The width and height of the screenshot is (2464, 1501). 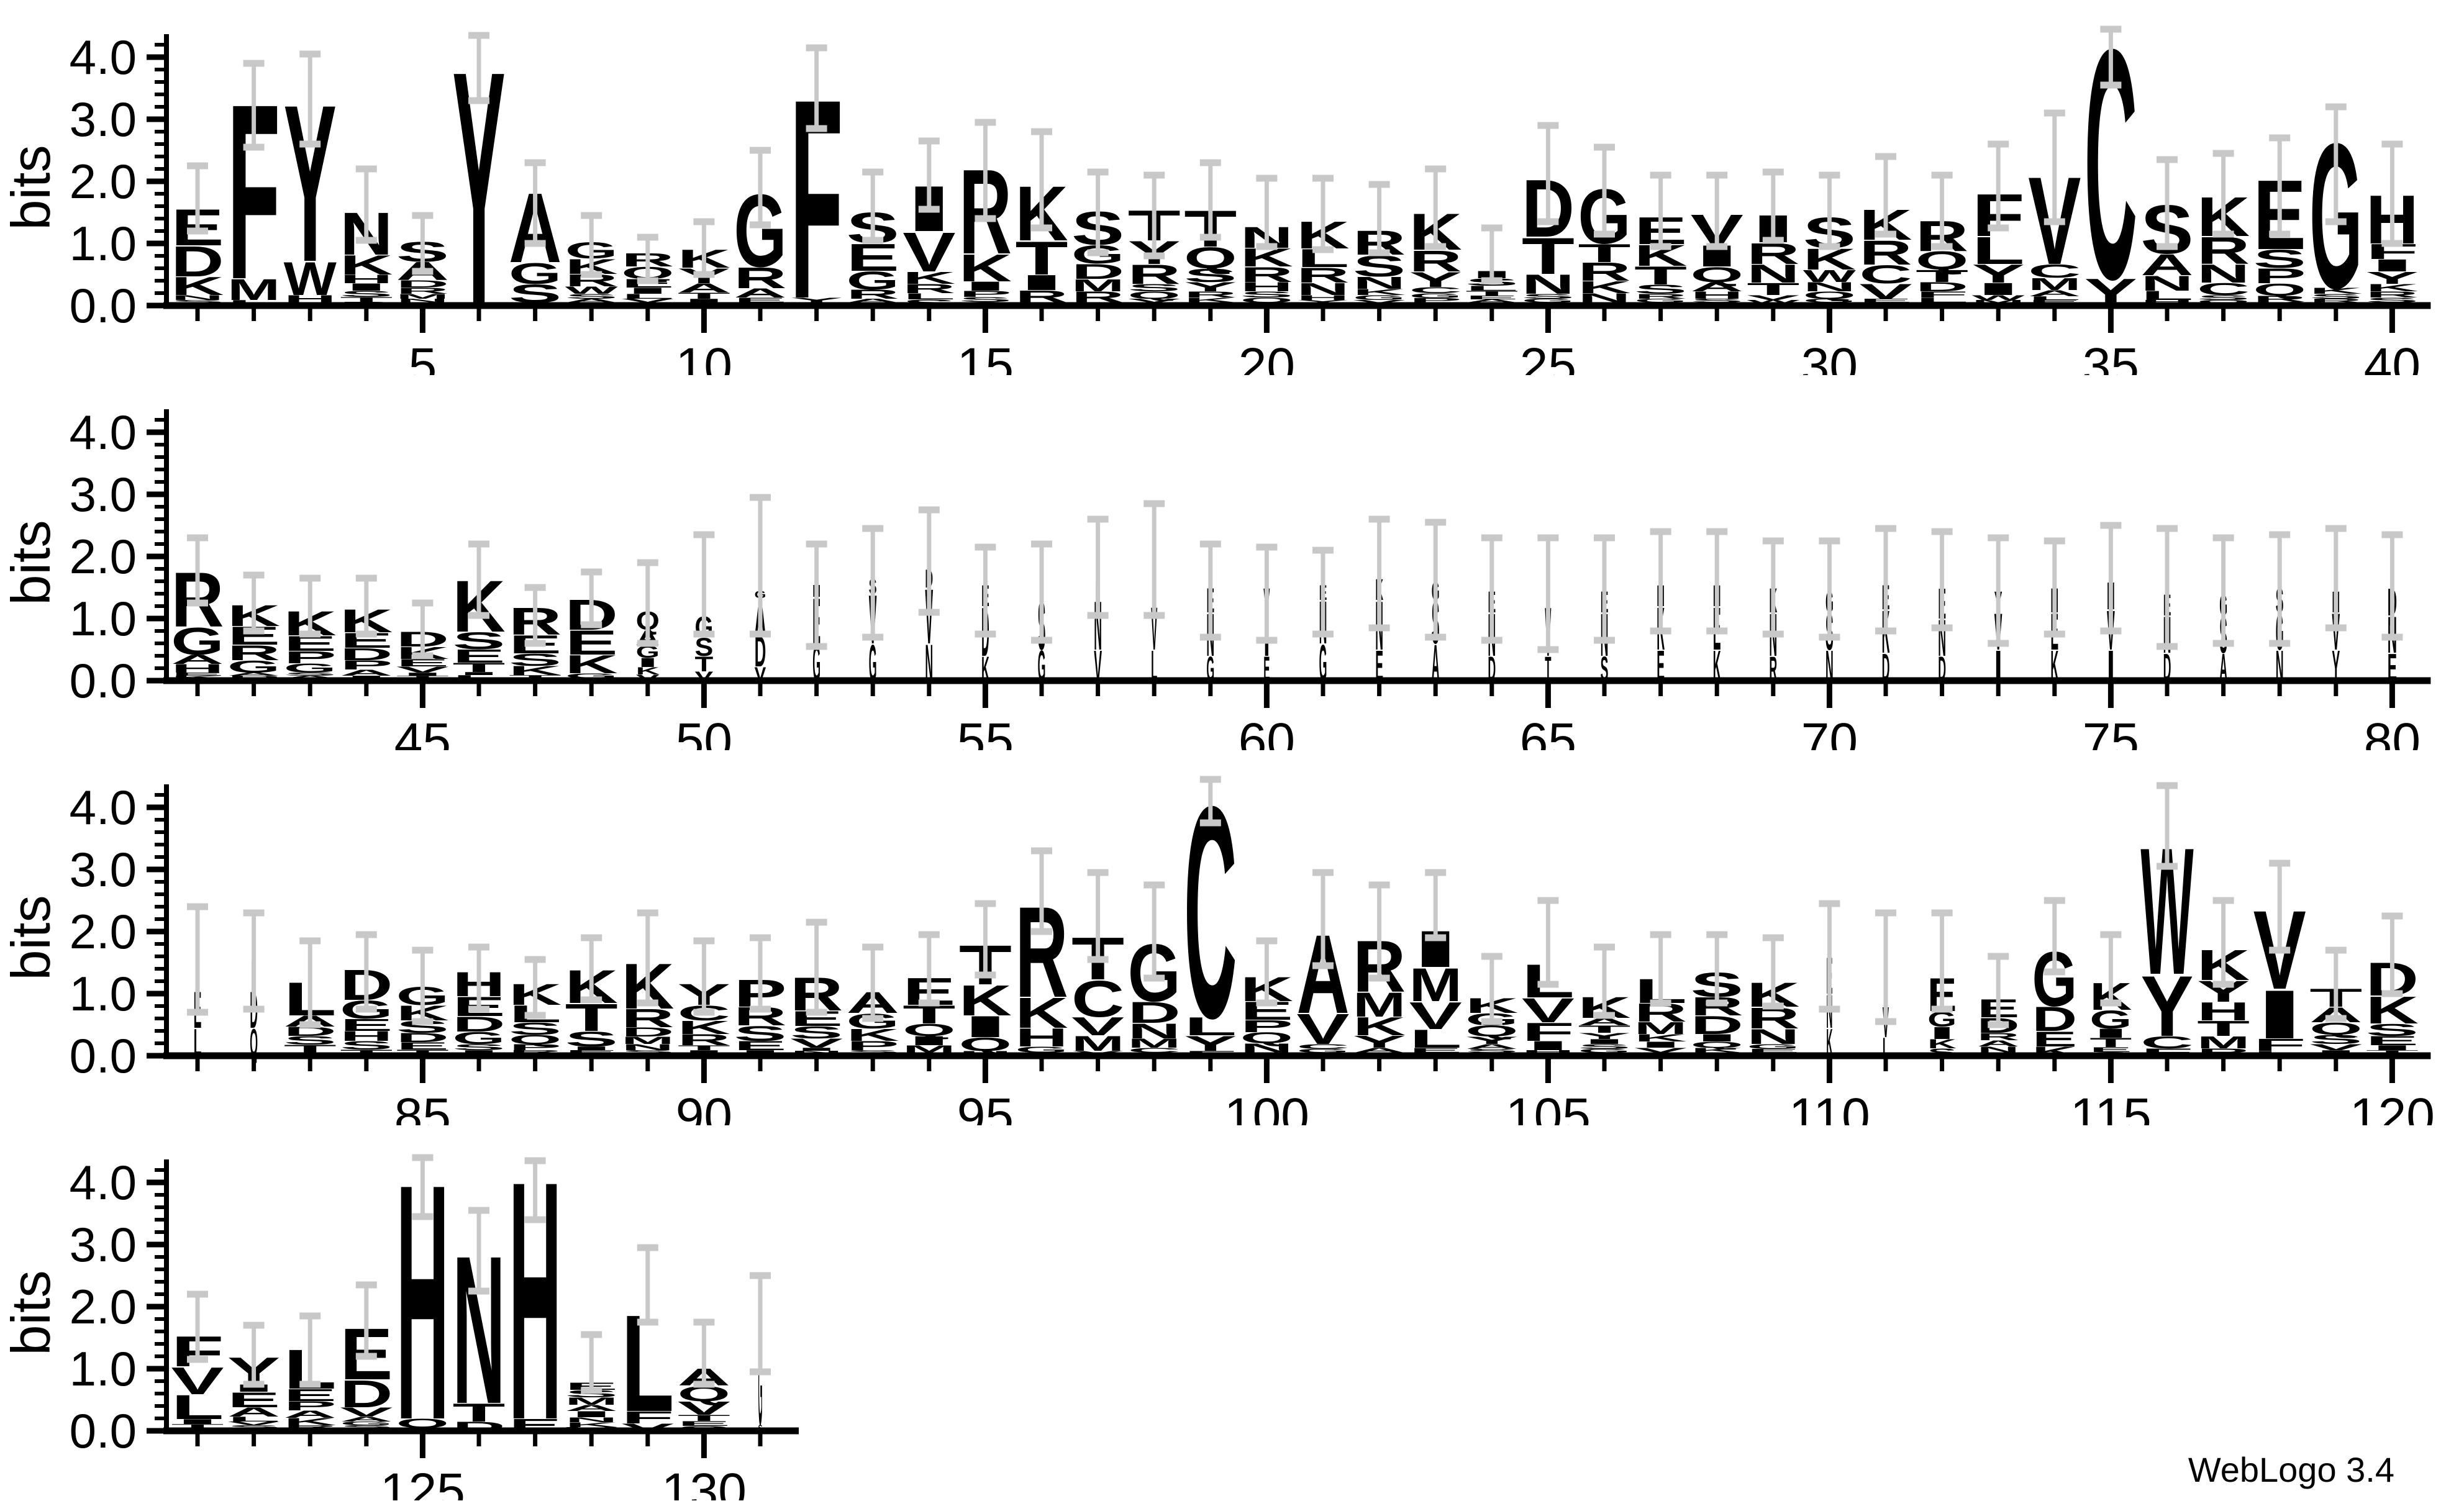 What do you see at coordinates (704, 731) in the screenshot?
I see `x-tick-label: 50` at bounding box center [704, 731].